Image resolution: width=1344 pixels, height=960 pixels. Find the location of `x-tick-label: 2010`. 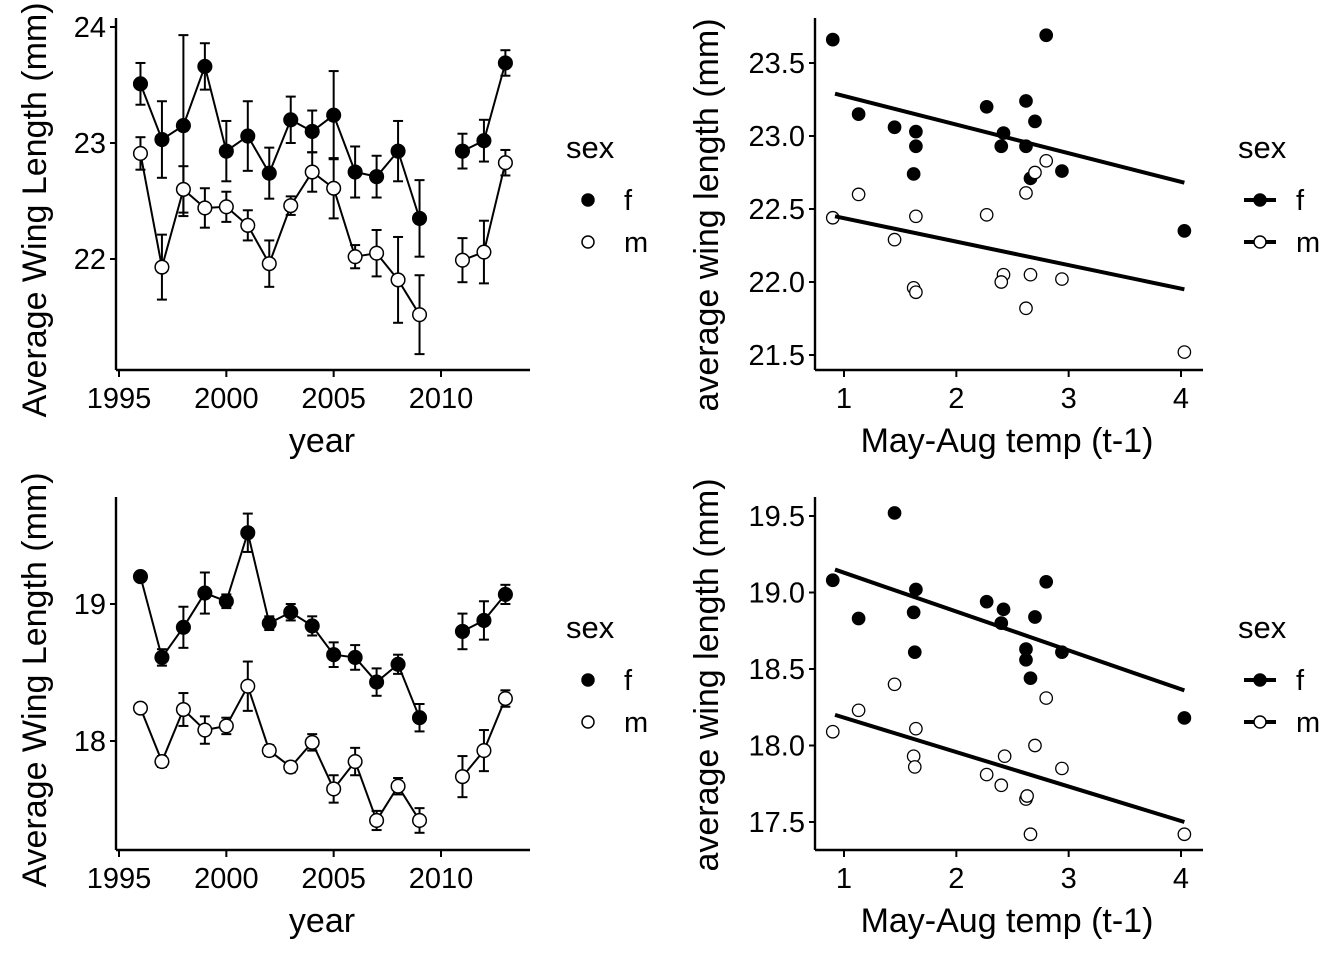

x-tick-label: 2010 is located at coordinates (441, 879).